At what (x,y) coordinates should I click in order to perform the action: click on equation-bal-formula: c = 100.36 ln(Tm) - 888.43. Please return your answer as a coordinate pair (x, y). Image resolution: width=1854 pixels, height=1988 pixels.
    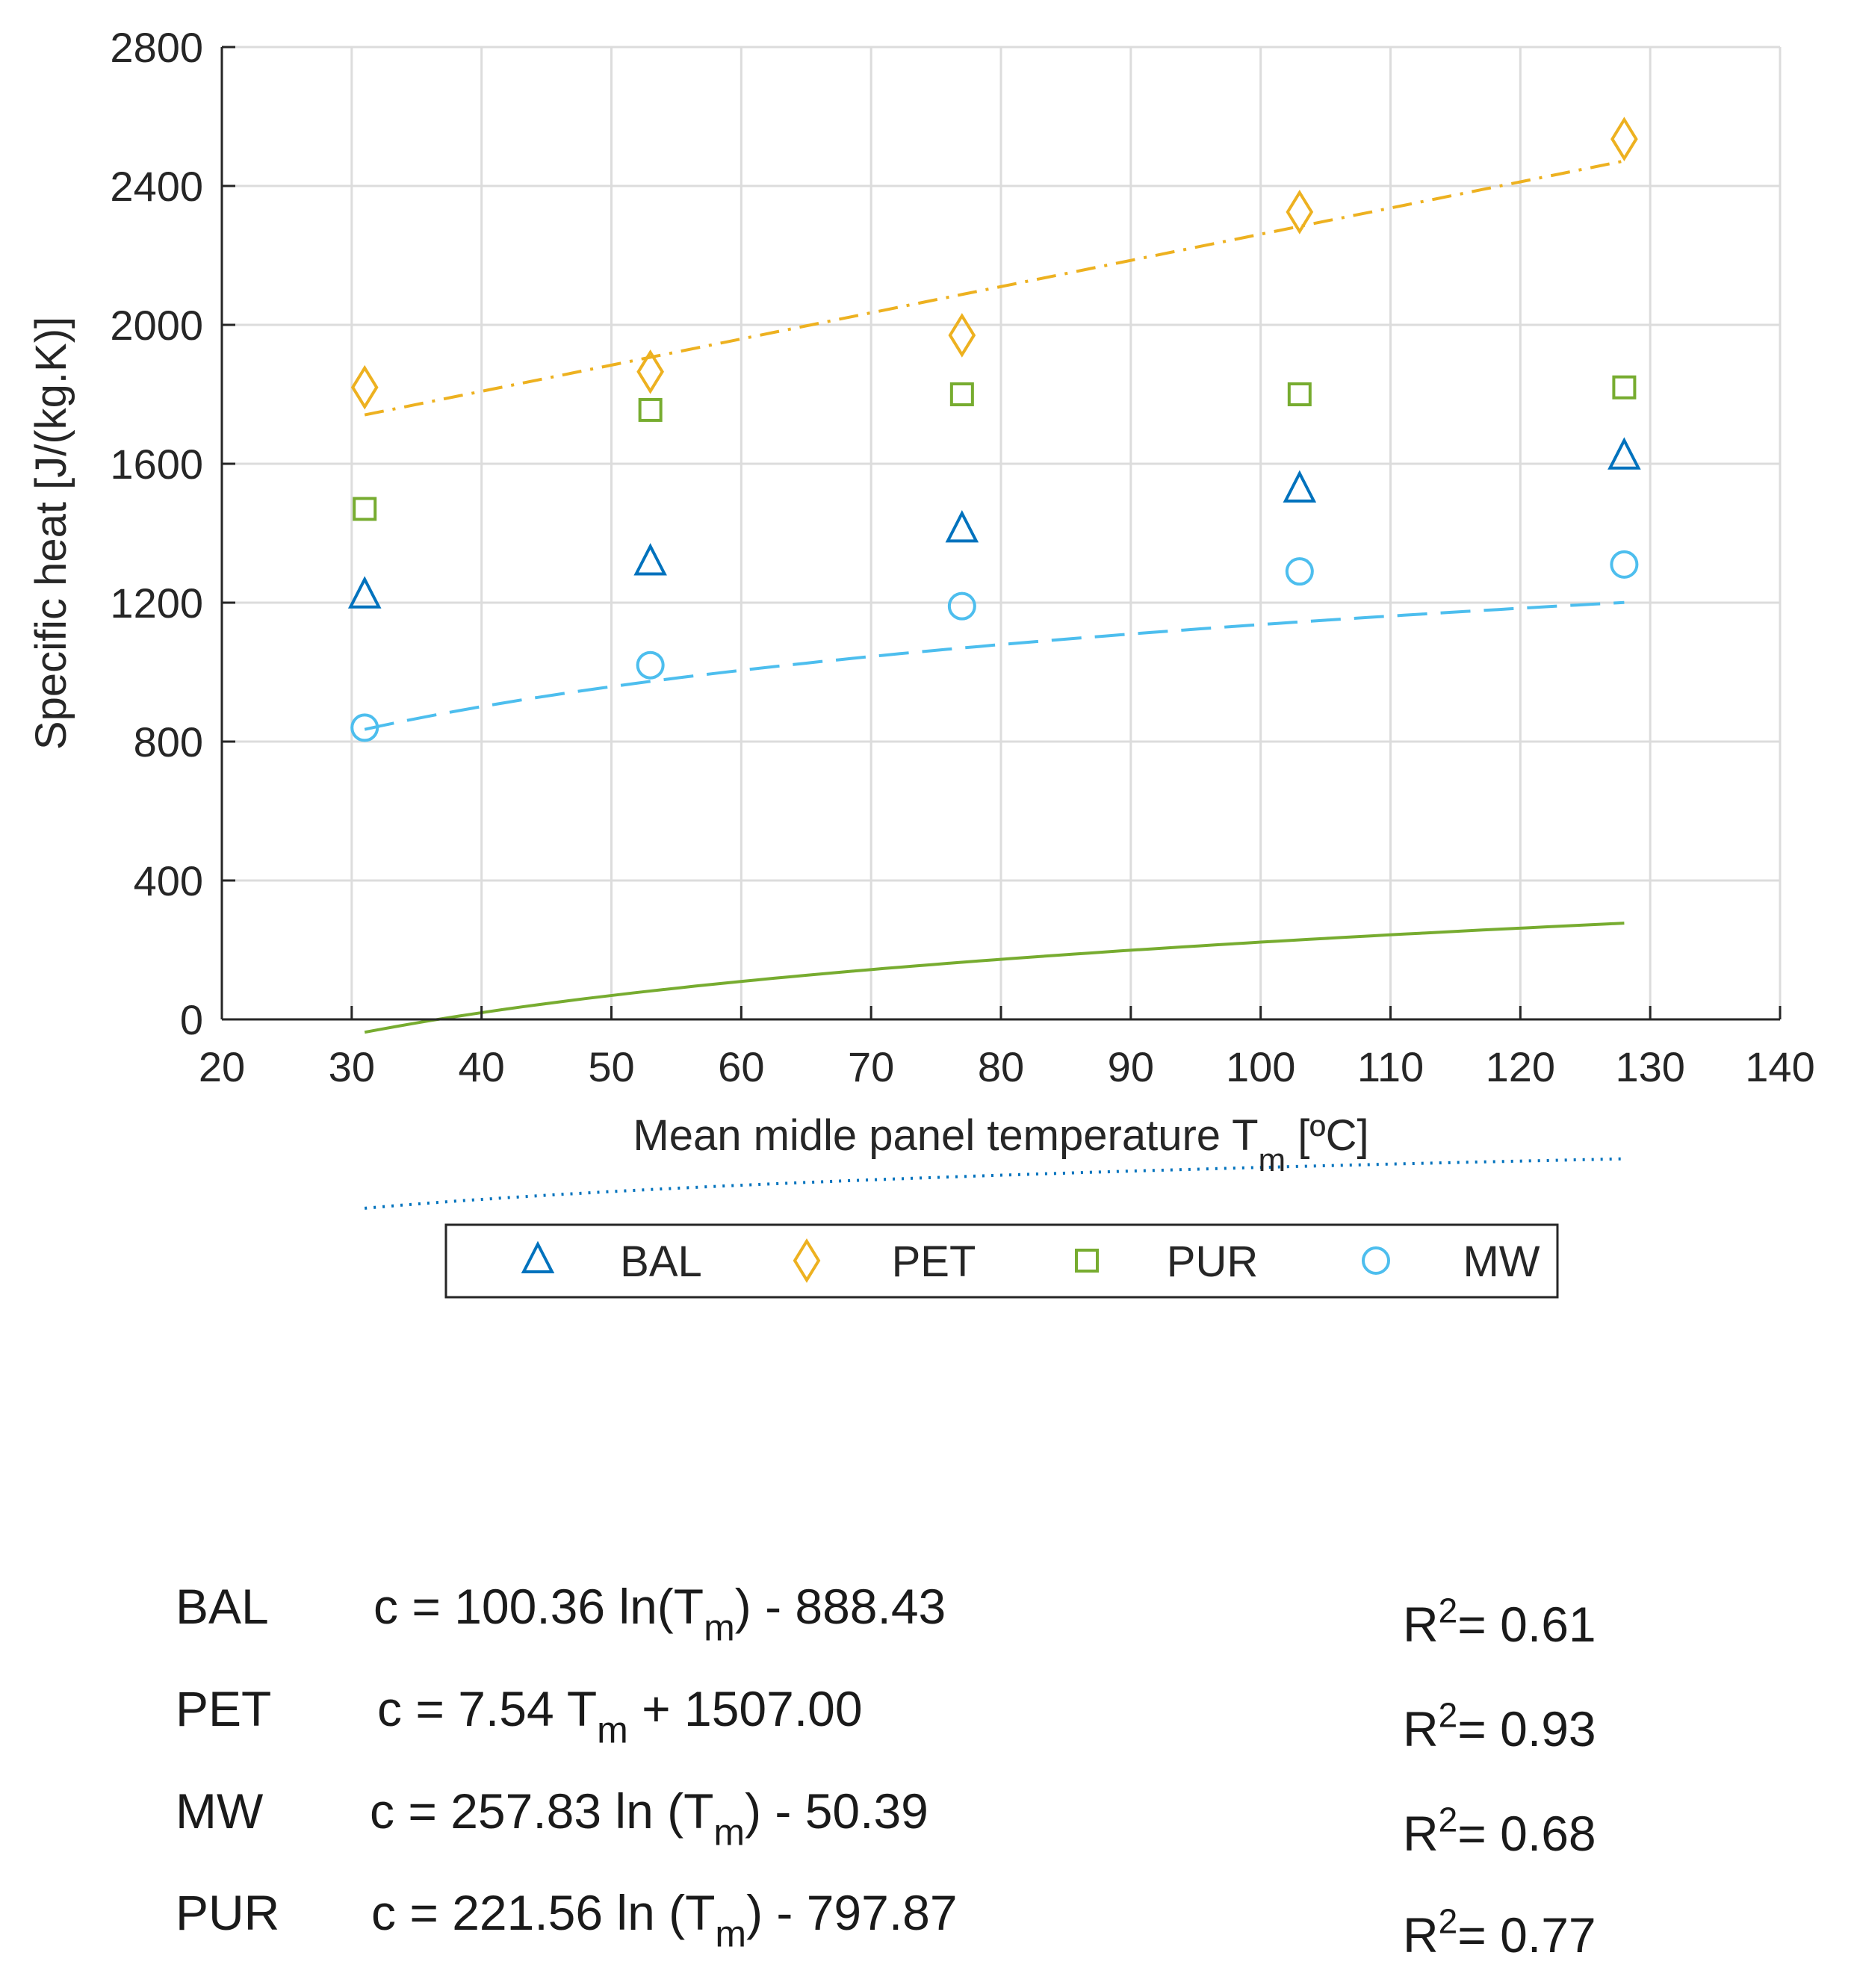
    Looking at the image, I should click on (659, 1614).